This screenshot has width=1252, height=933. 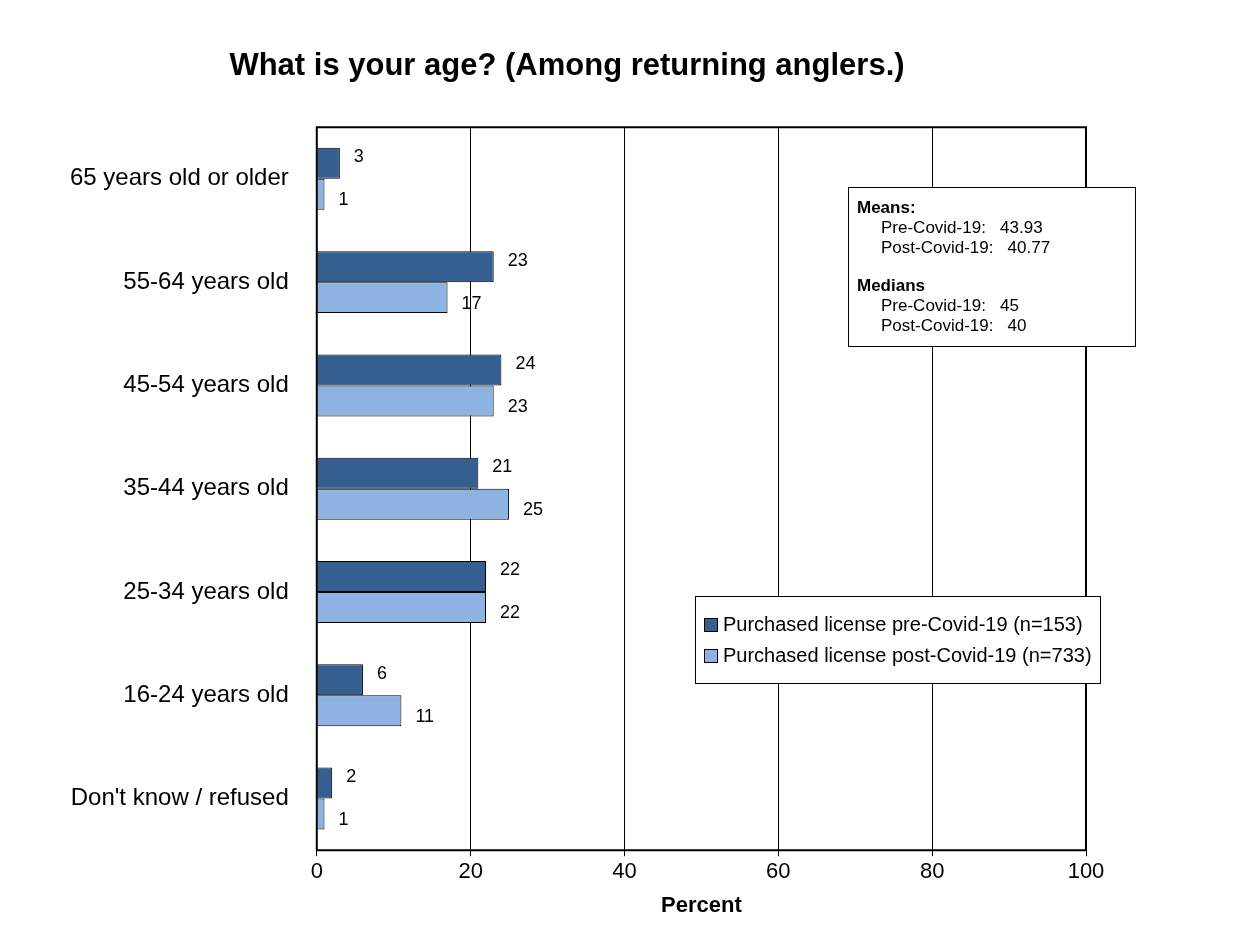 I want to click on x-tick-label: 20, so click(x=470, y=871).